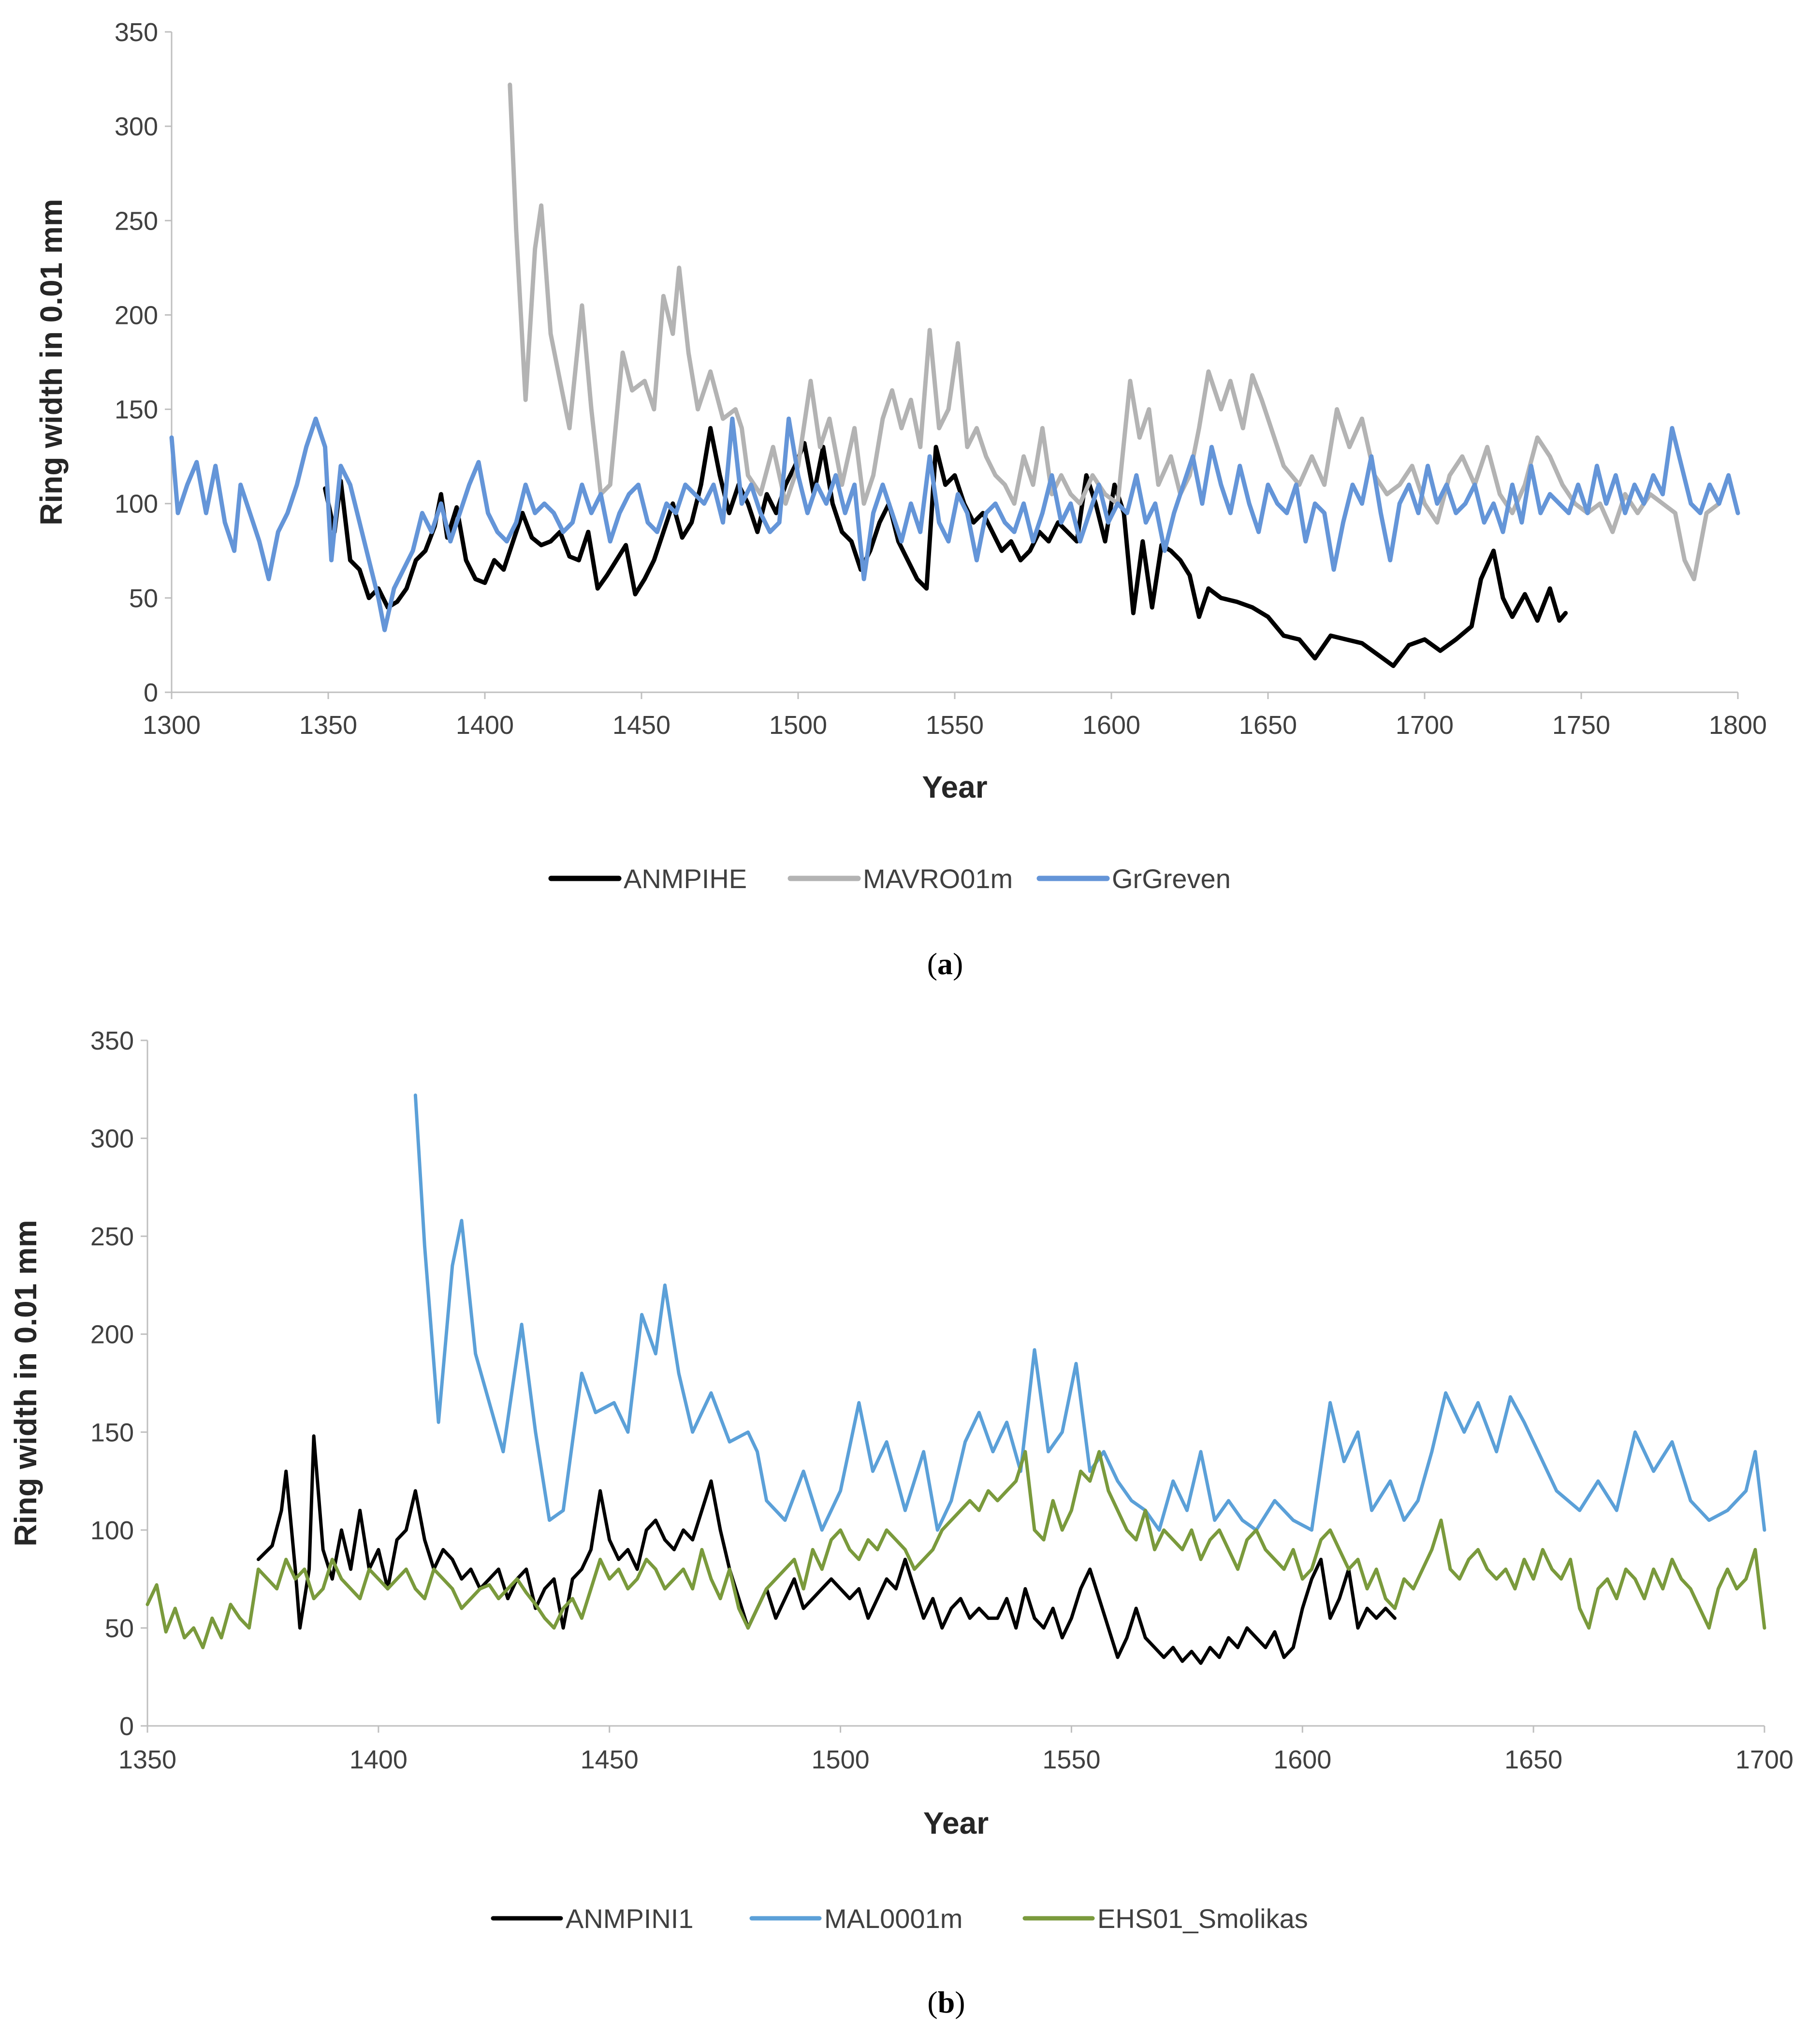  I want to click on x-tick-label: 1300, so click(172, 725).